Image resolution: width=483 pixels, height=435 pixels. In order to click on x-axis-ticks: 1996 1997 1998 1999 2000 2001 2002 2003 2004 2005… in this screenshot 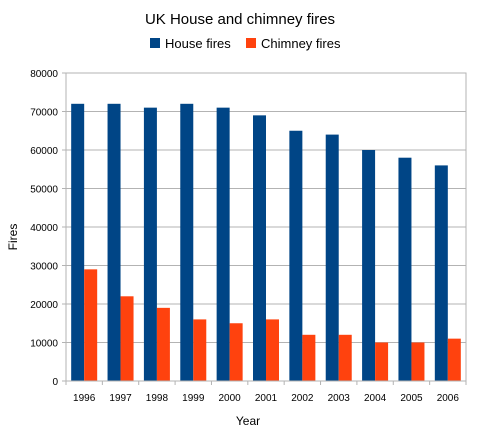, I will do `click(266, 392)`.